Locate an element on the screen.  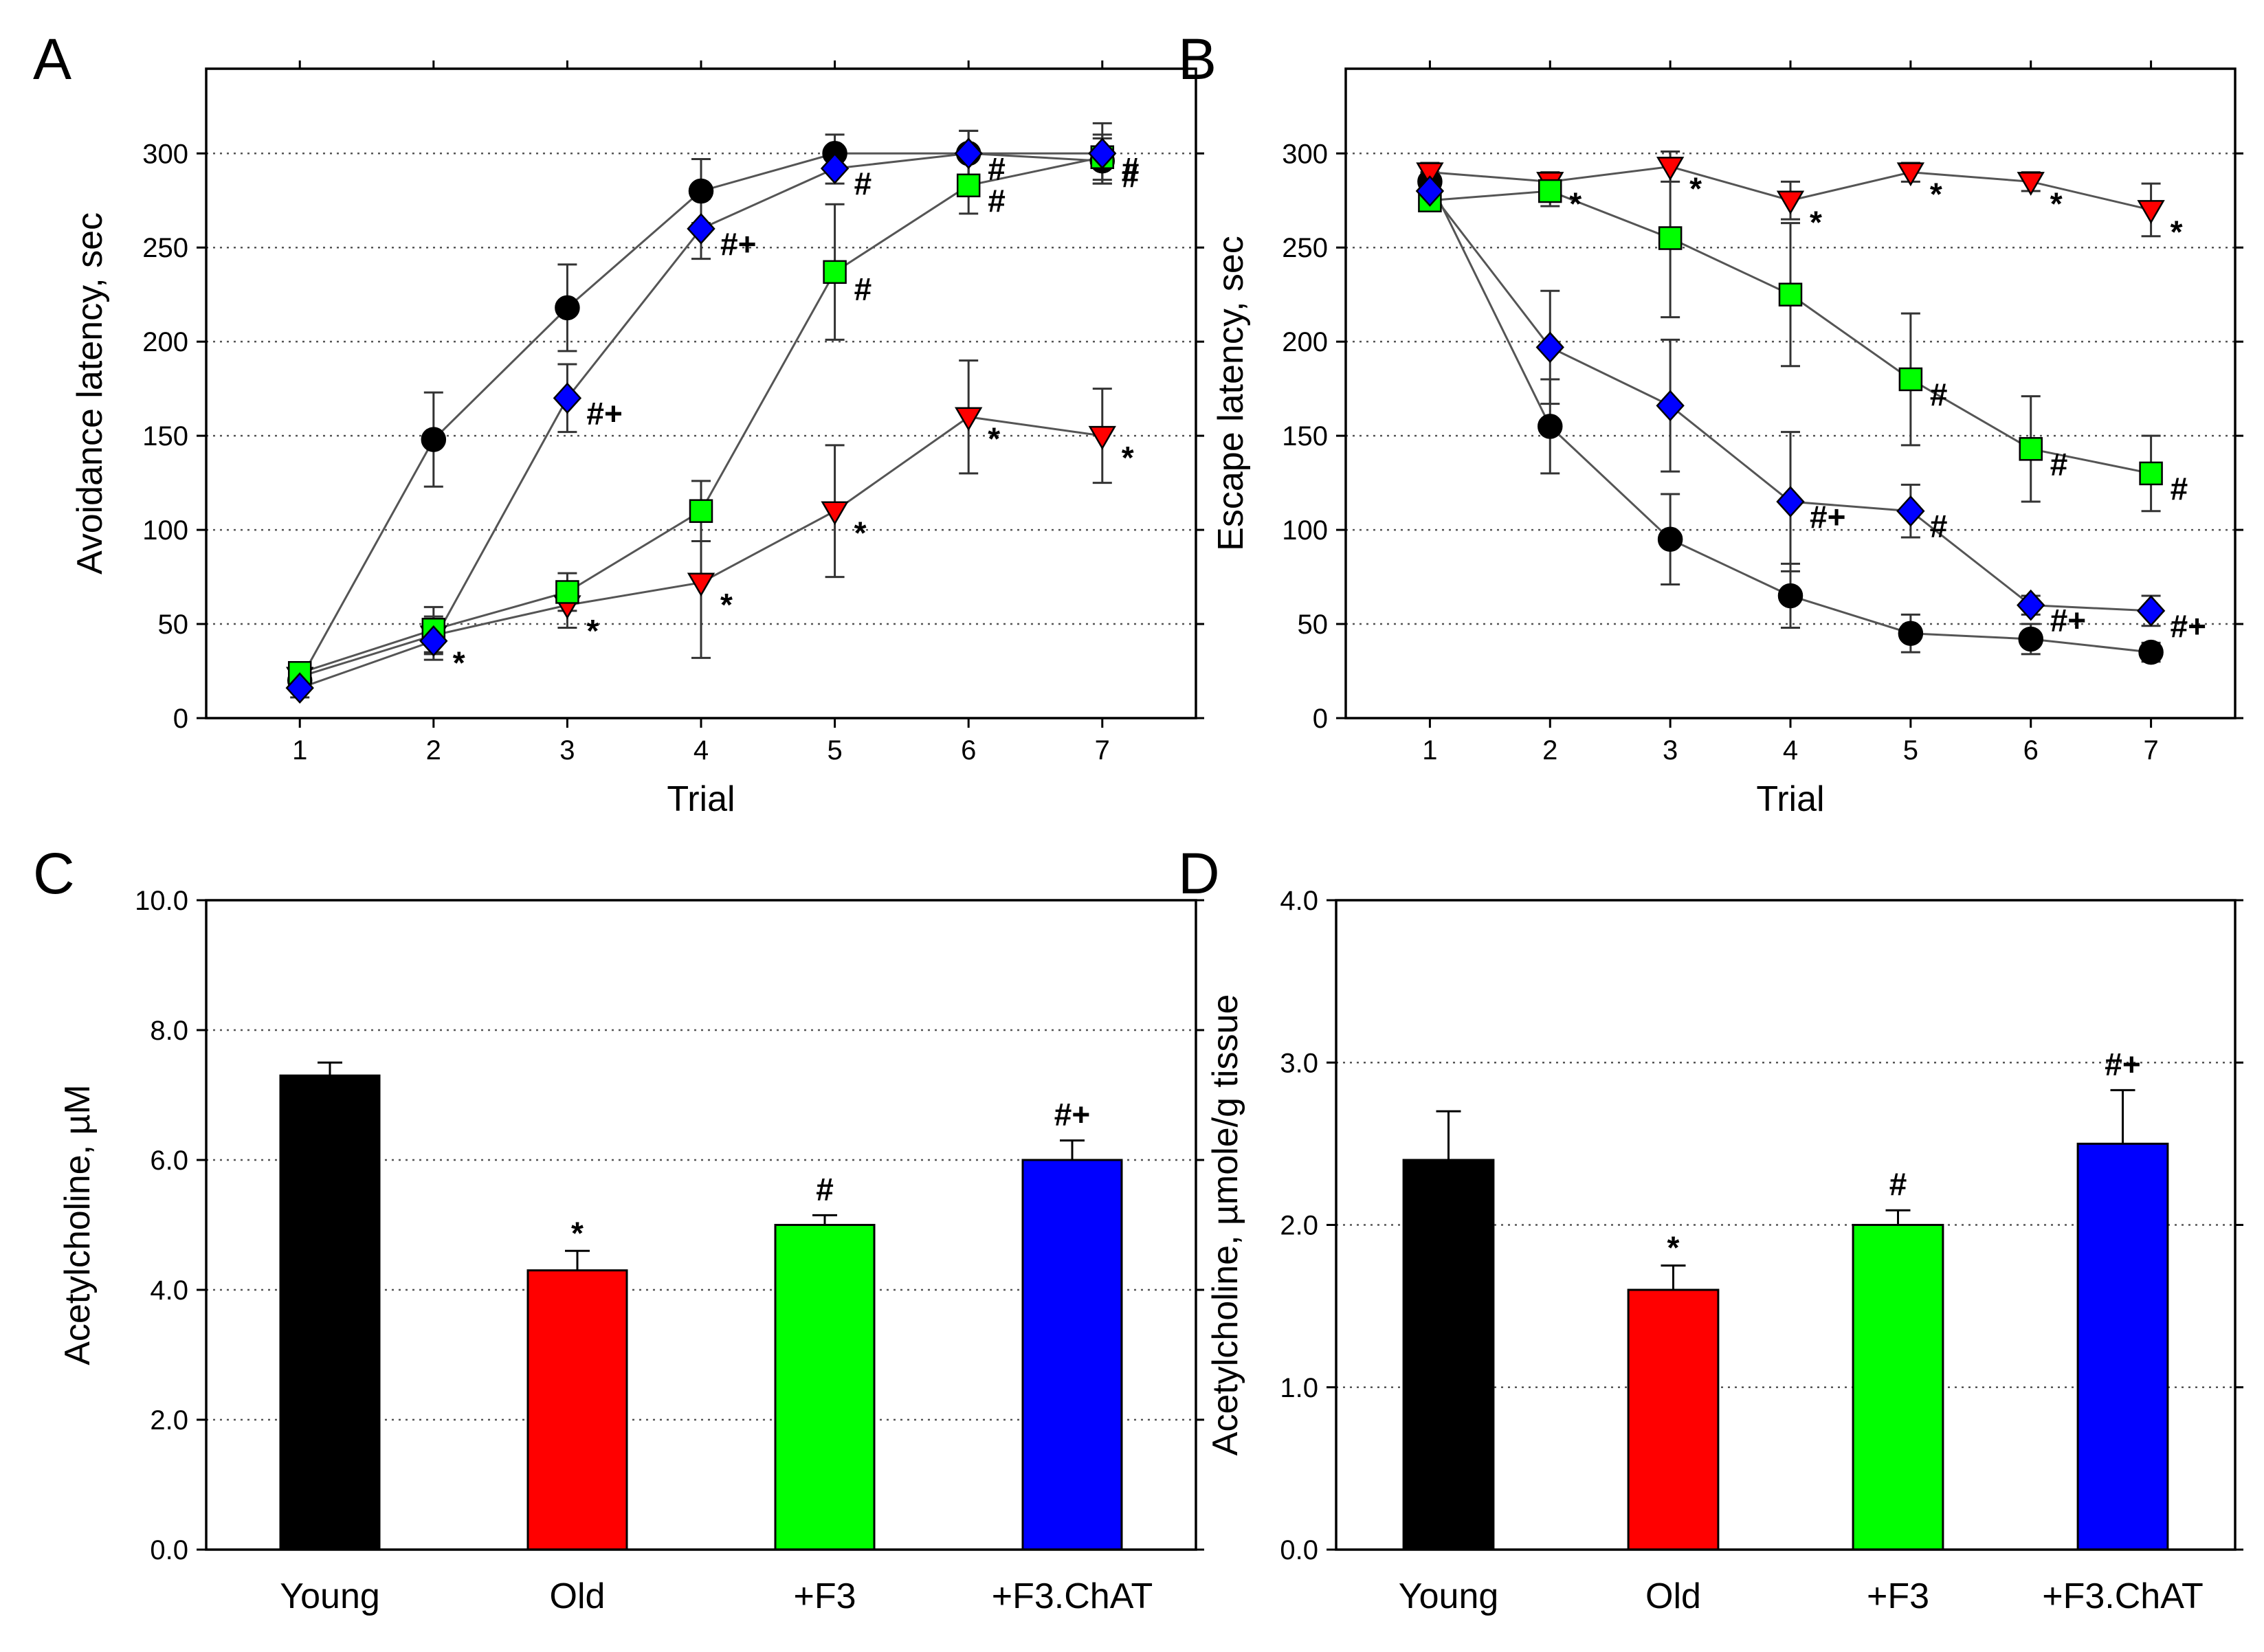
y-tick-label: 0 is located at coordinates (1320, 719).